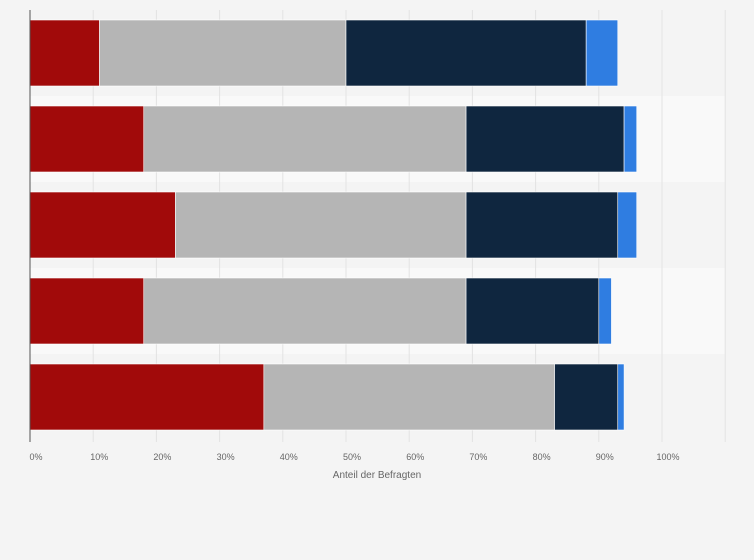 The image size is (754, 560). What do you see at coordinates (605, 457) in the screenshot?
I see `x-tick-label: 90%` at bounding box center [605, 457].